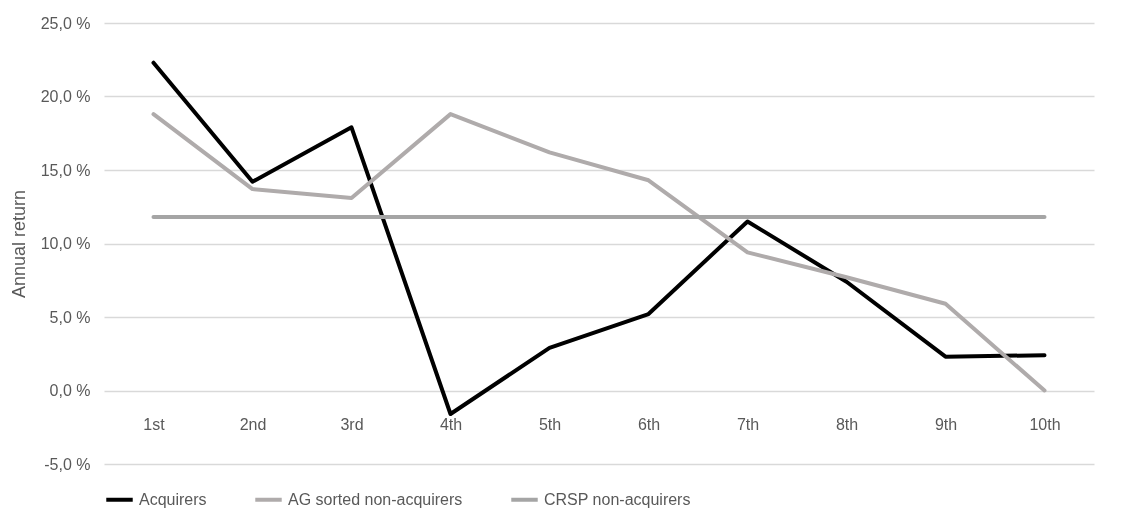  I want to click on x-tick-label: 1st, so click(154, 424).